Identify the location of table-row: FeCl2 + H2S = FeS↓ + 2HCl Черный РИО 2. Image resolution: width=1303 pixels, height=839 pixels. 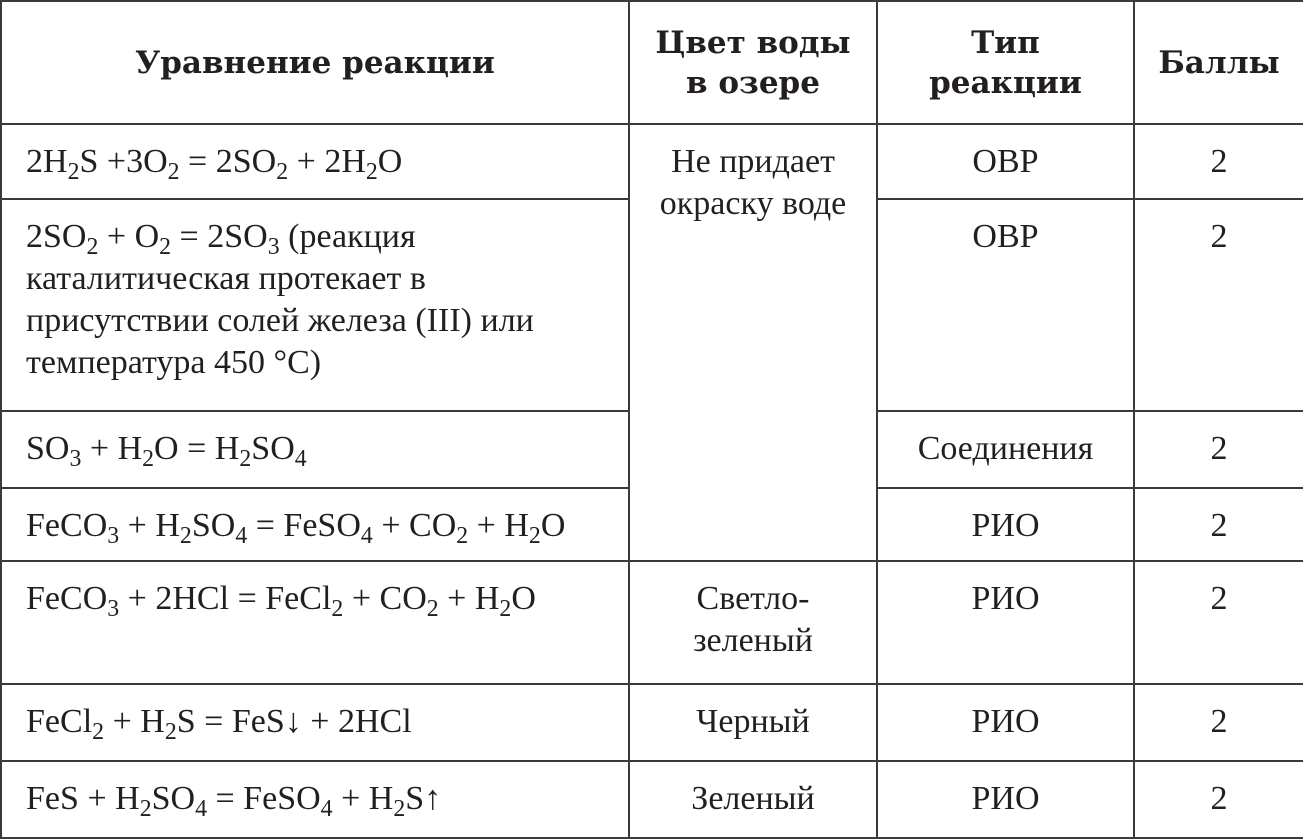
(651, 722).